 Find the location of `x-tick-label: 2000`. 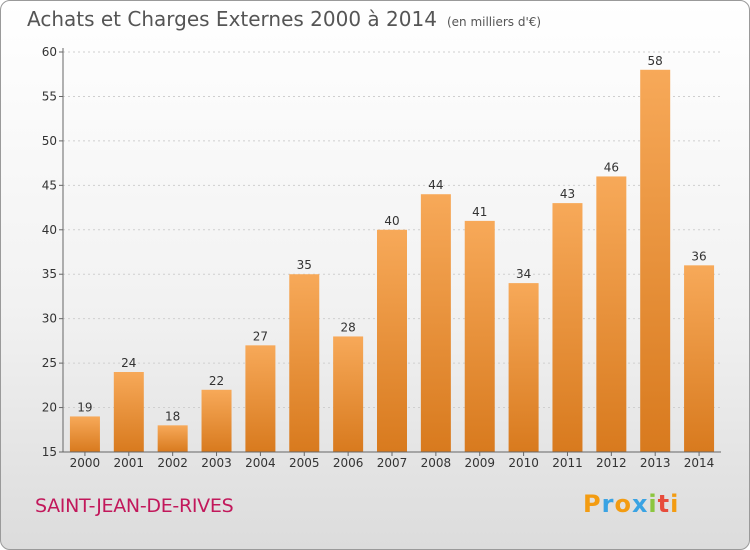

x-tick-label: 2000 is located at coordinates (85, 463).